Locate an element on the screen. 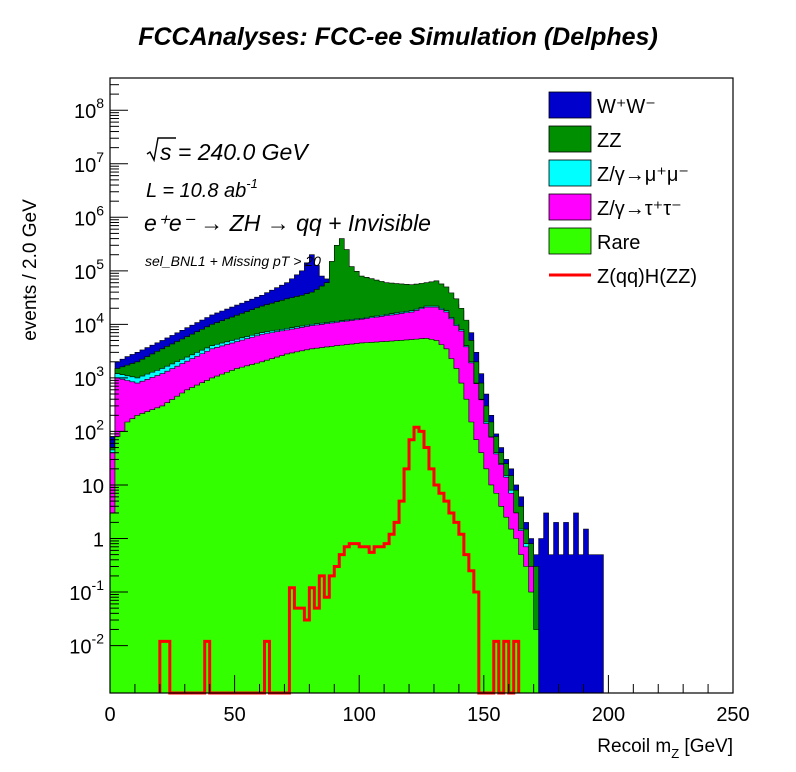 This screenshot has width=796, height=772. y-tick-label: 10⁴ is located at coordinates (89, 323).